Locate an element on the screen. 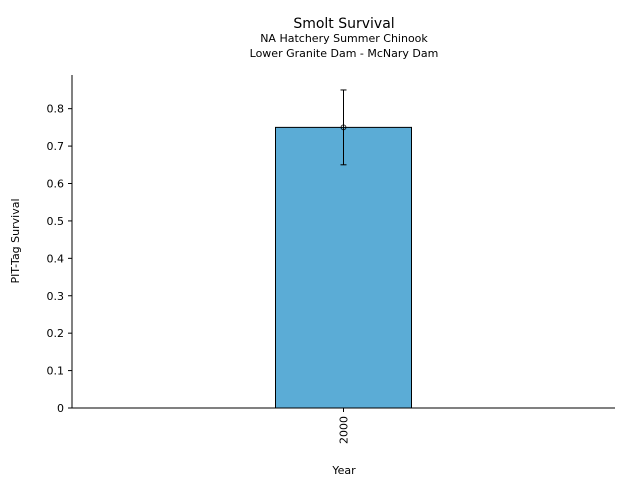 The width and height of the screenshot is (640, 484). chart-title: Smolt Survival is located at coordinates (343, 24).